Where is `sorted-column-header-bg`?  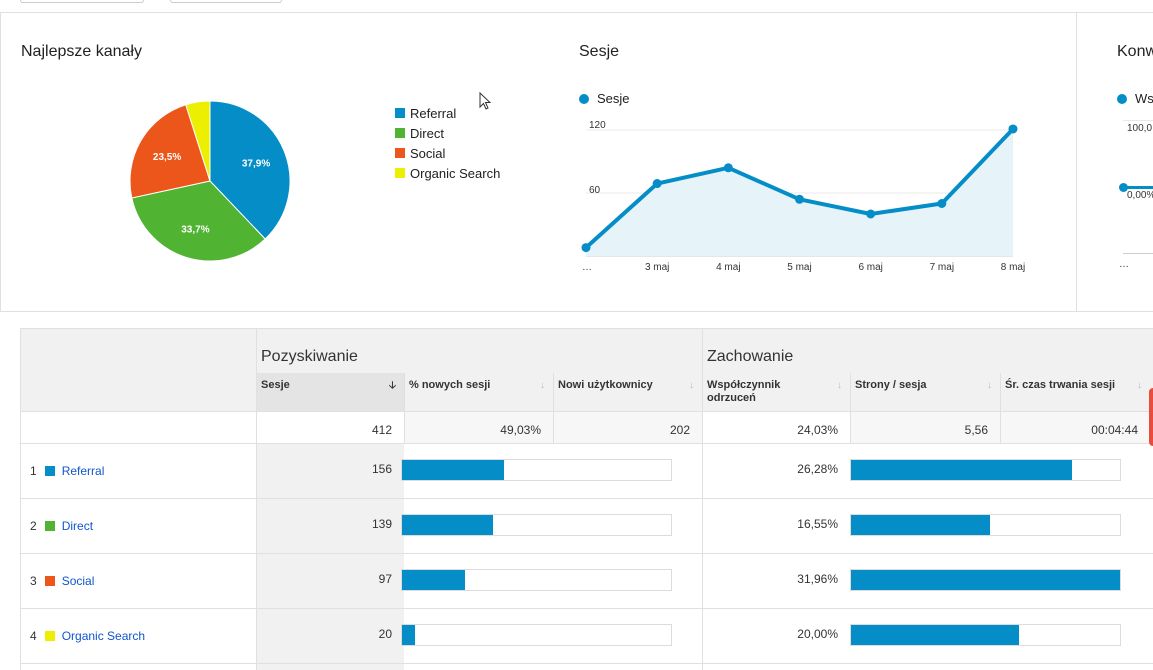
sorted-column-header-bg is located at coordinates (330, 392).